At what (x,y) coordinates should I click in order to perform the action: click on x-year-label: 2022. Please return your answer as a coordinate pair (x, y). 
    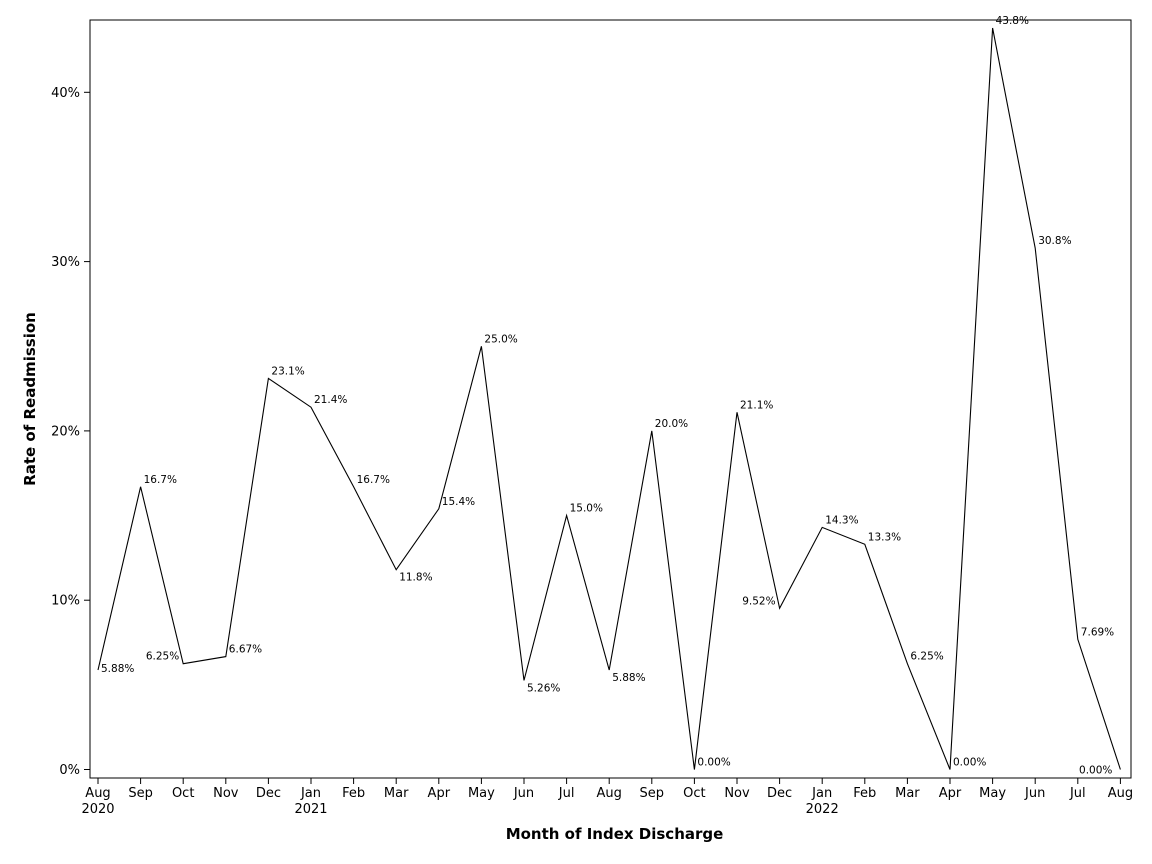
    Looking at the image, I should click on (822, 809).